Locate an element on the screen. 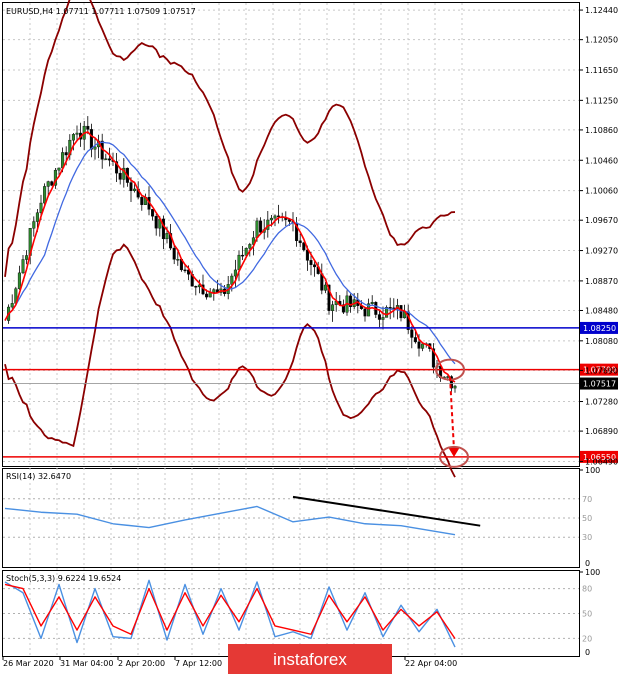 This screenshot has height=674, width=620. price-tick-label: 1.09270 is located at coordinates (601, 251).